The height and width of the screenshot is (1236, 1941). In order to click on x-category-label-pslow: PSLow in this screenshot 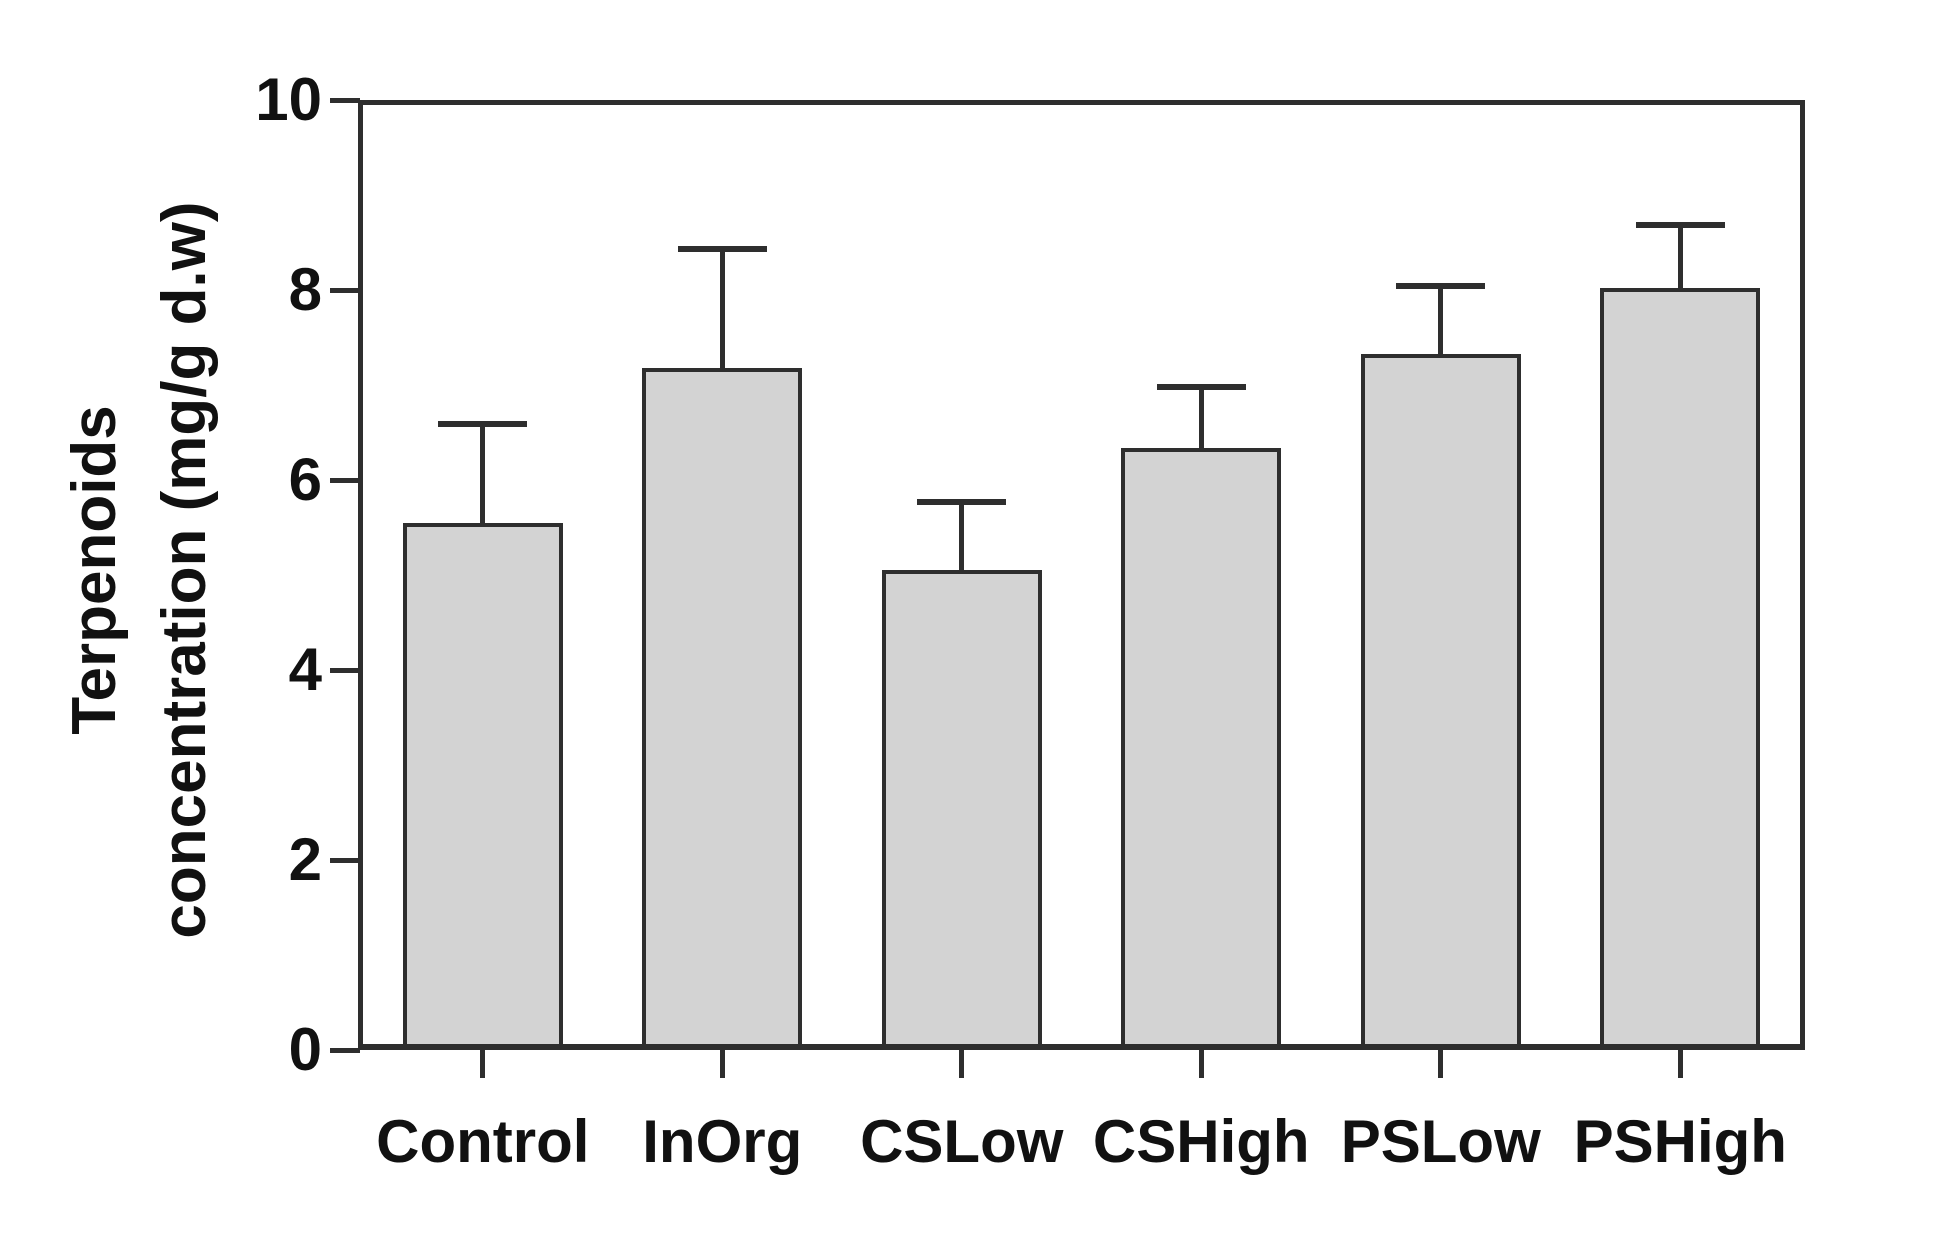, I will do `click(1440, 1141)`.